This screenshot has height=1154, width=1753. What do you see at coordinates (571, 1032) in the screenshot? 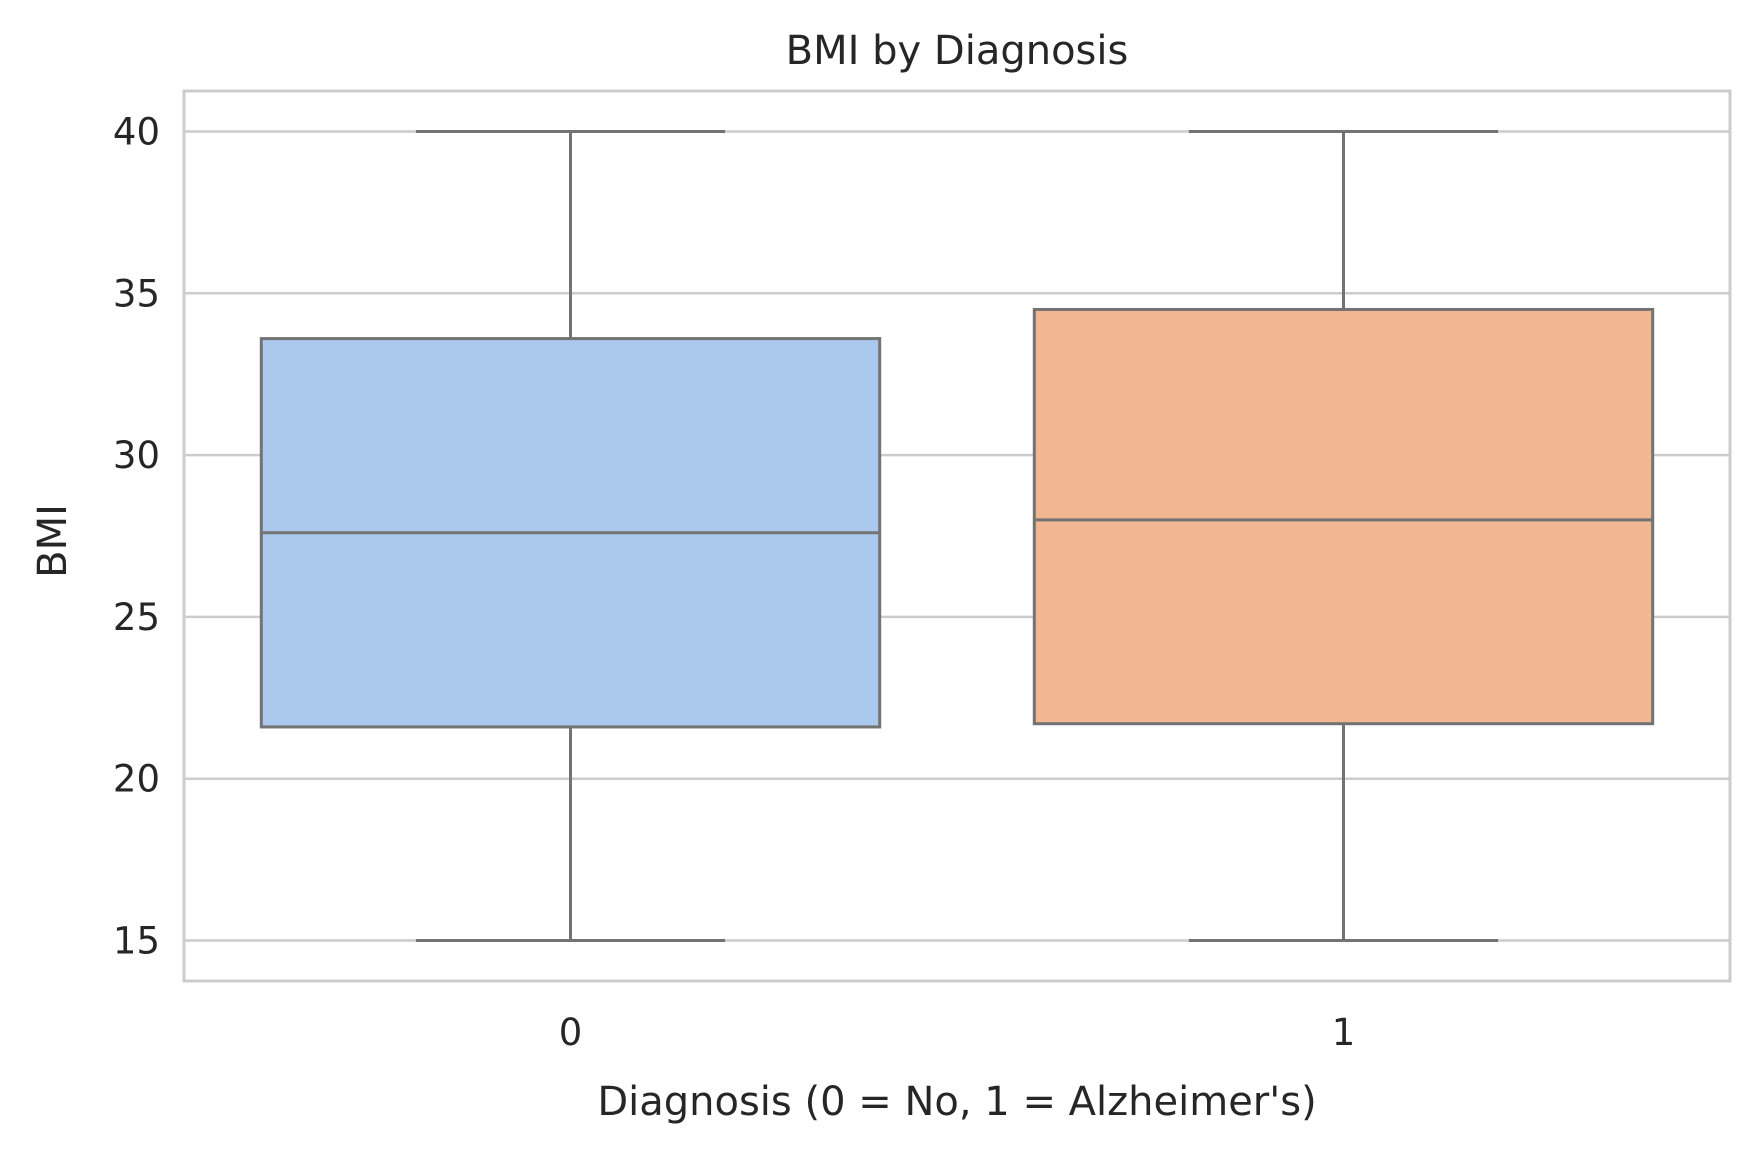
I see `x-tick-label: 0` at bounding box center [571, 1032].